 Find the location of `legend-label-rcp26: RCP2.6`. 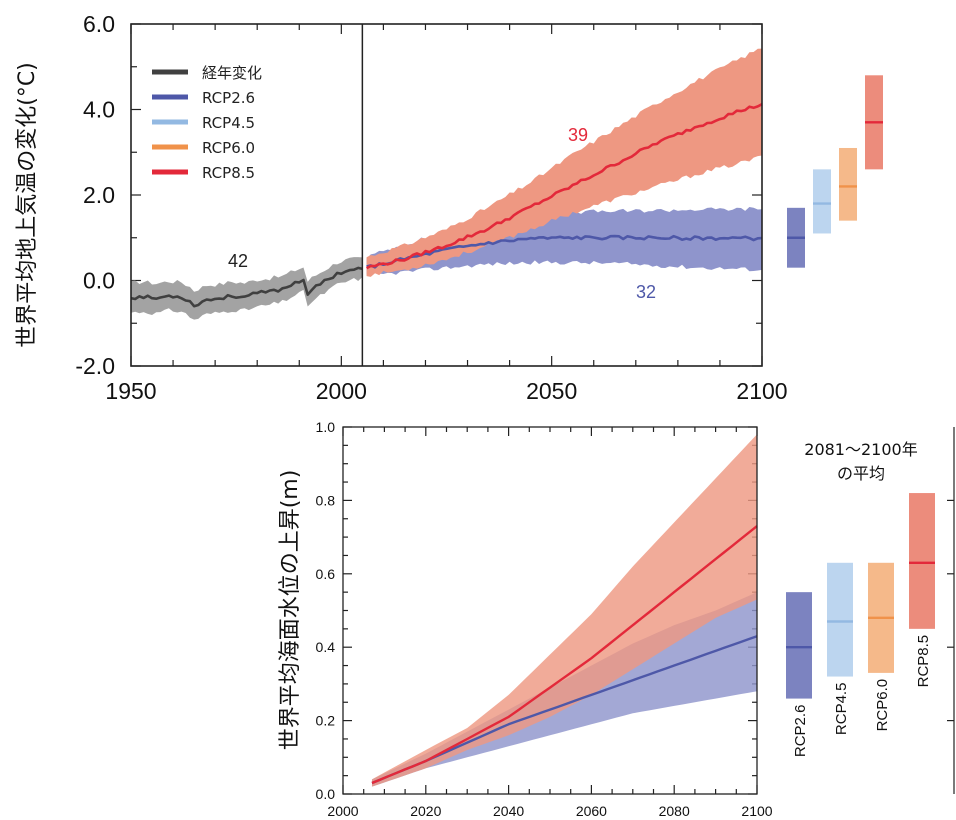

legend-label-rcp26: RCP2.6 is located at coordinates (228, 98).